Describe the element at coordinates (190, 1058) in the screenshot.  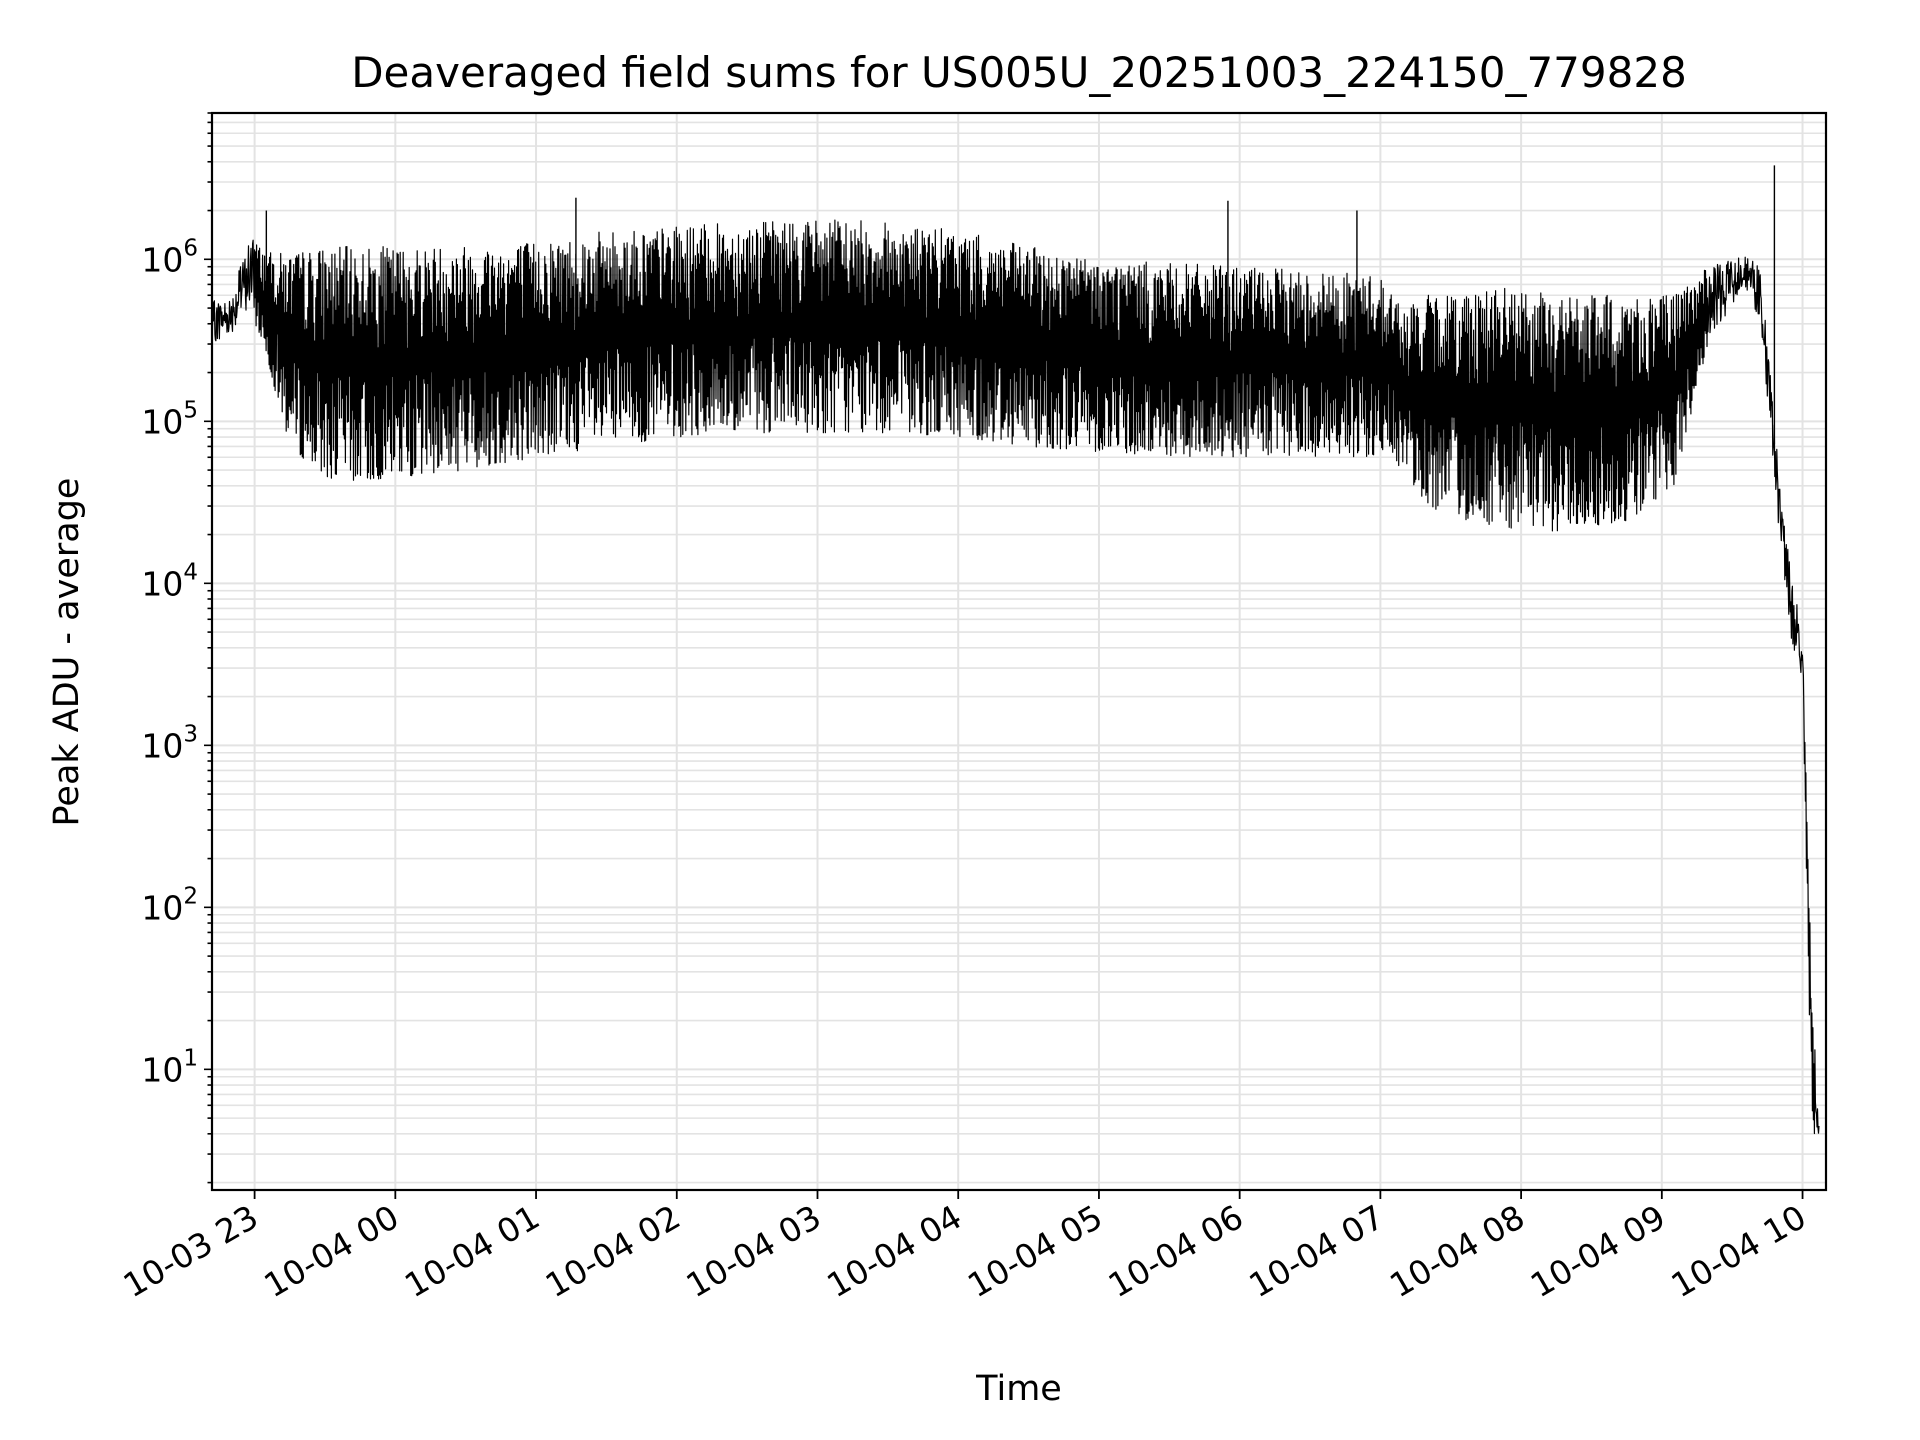
I see `y-tick-exponent: 1` at that location.